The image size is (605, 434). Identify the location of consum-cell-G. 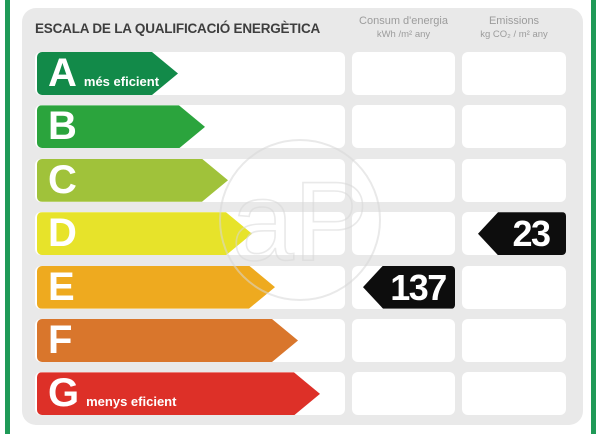
(403, 394).